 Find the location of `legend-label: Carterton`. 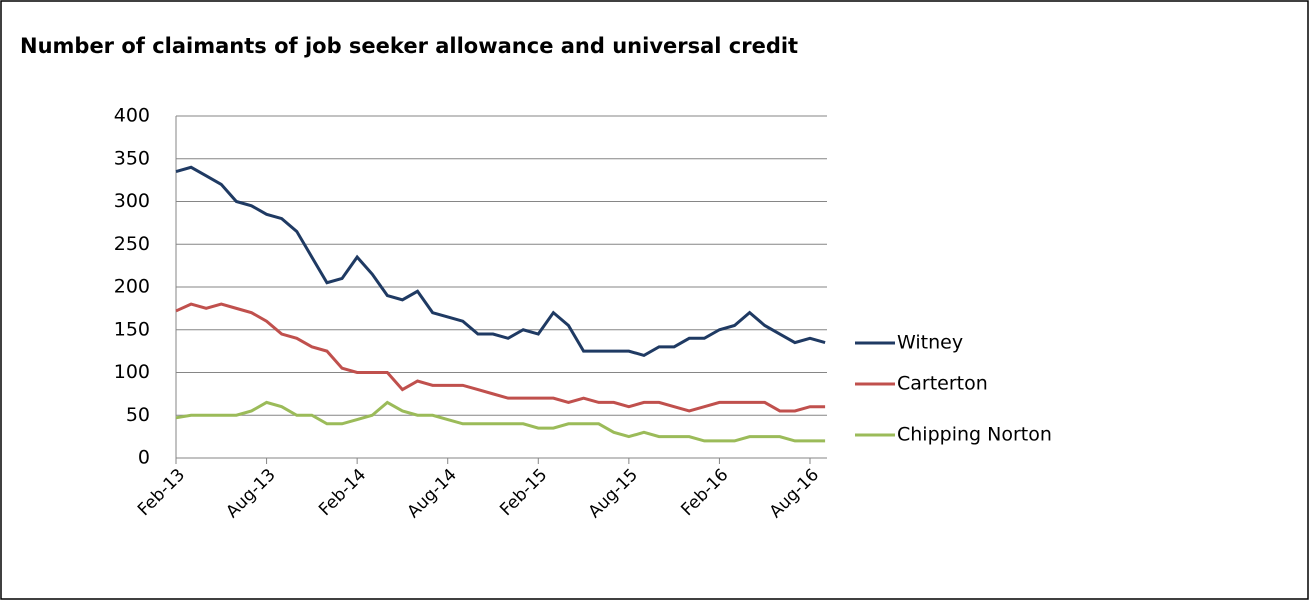

legend-label: Carterton is located at coordinates (942, 384).